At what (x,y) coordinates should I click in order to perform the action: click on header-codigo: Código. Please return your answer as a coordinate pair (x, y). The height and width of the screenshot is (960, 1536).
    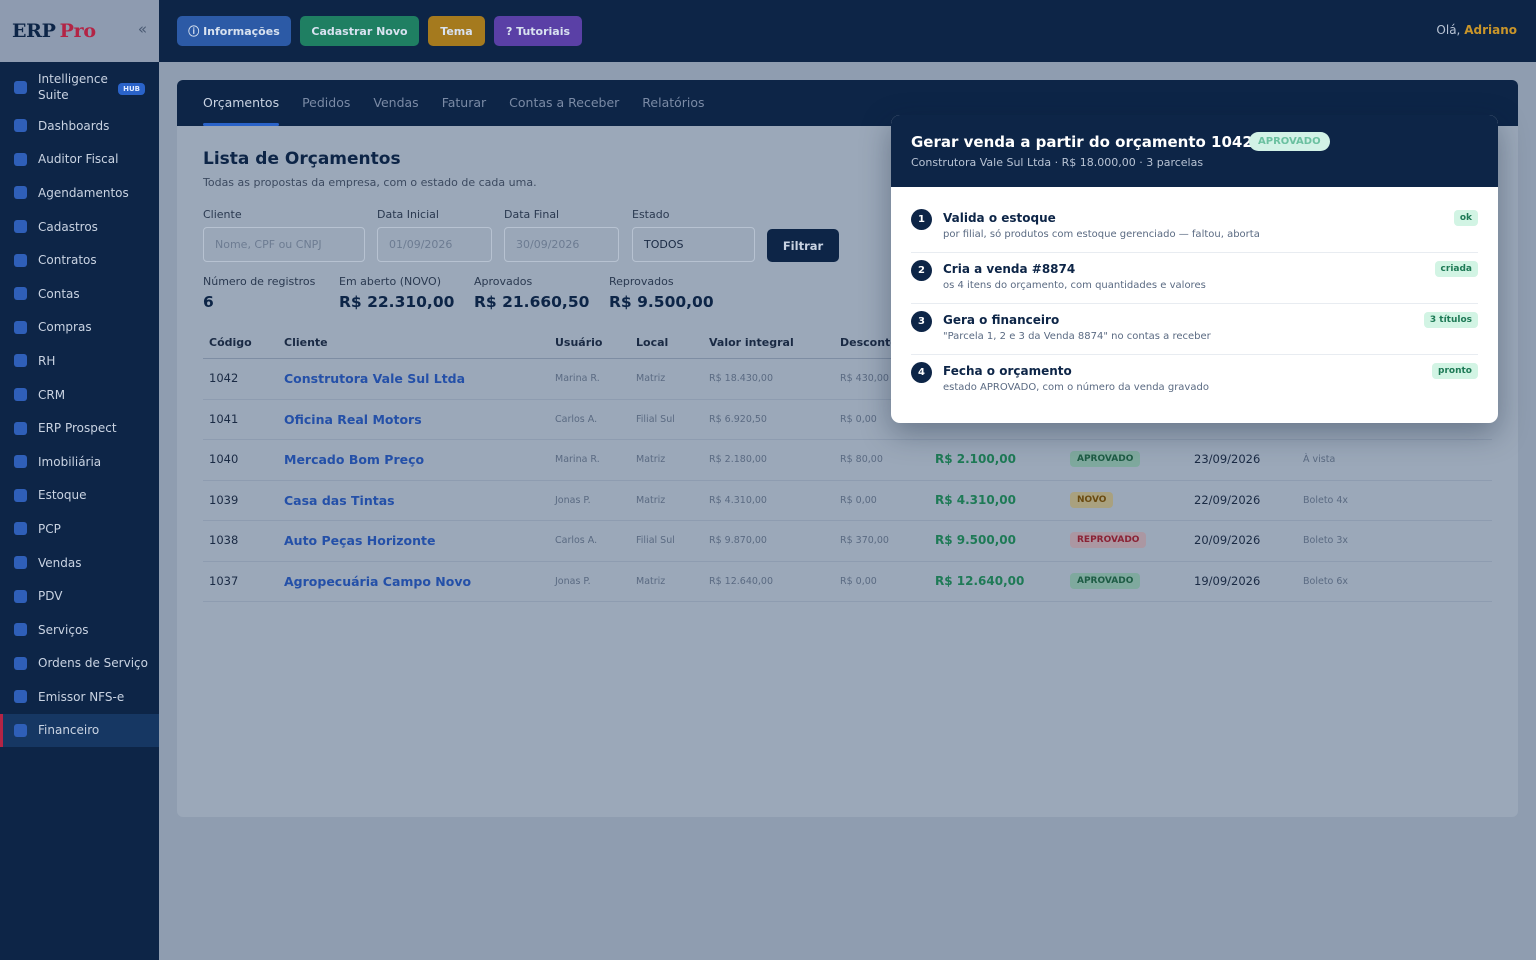
    Looking at the image, I should click on (230, 342).